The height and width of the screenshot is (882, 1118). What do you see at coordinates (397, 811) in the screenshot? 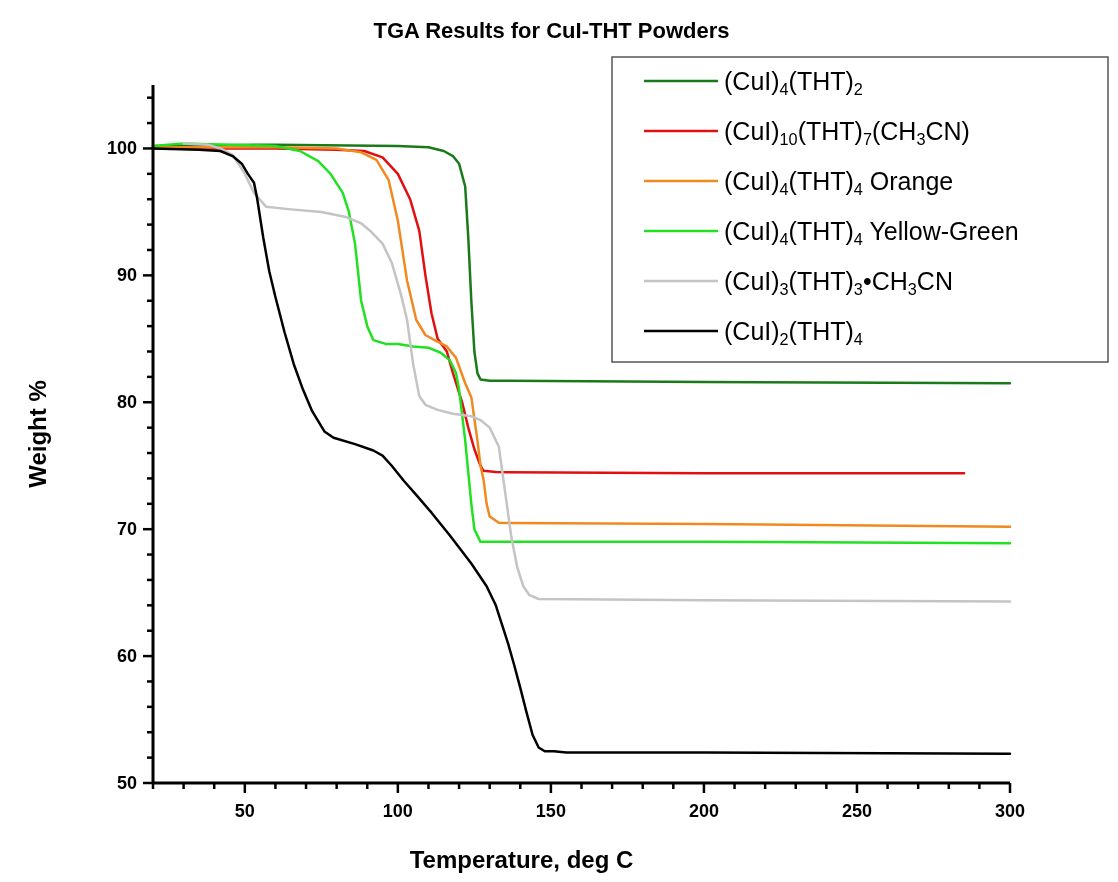
I see `x-tick-label: 100` at bounding box center [397, 811].